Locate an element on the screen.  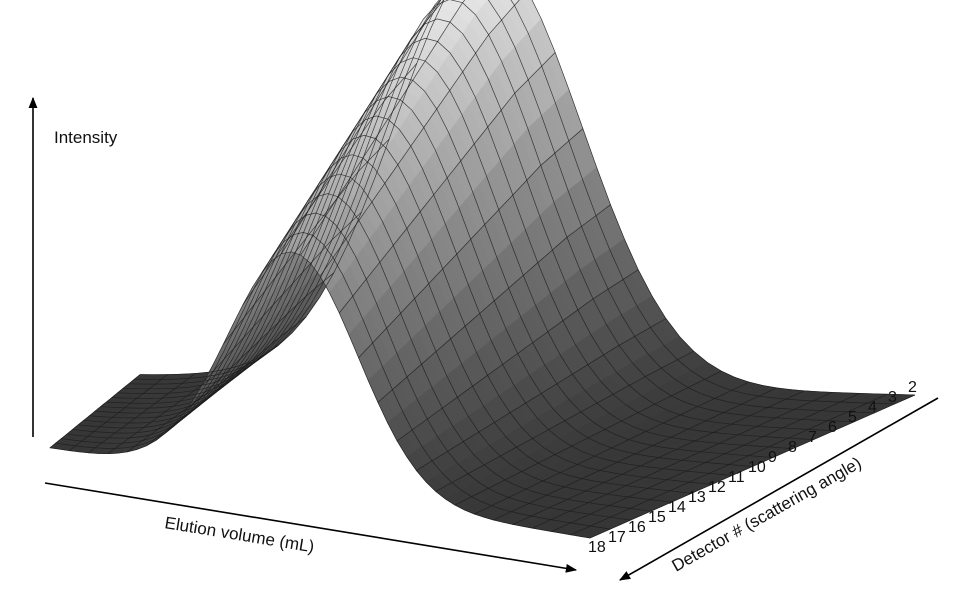
surface-patch is located at coordinates (515, 3).